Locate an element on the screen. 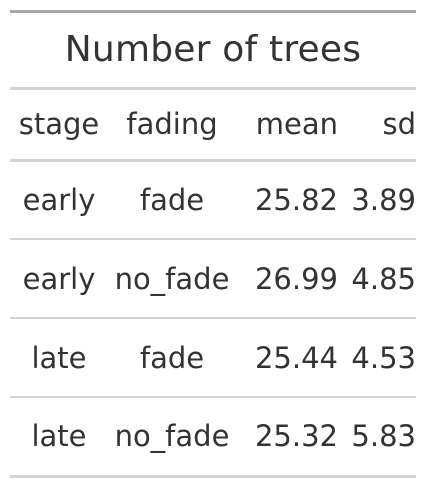 The image size is (426, 487). cell-mean: 25.82 is located at coordinates (290, 200).